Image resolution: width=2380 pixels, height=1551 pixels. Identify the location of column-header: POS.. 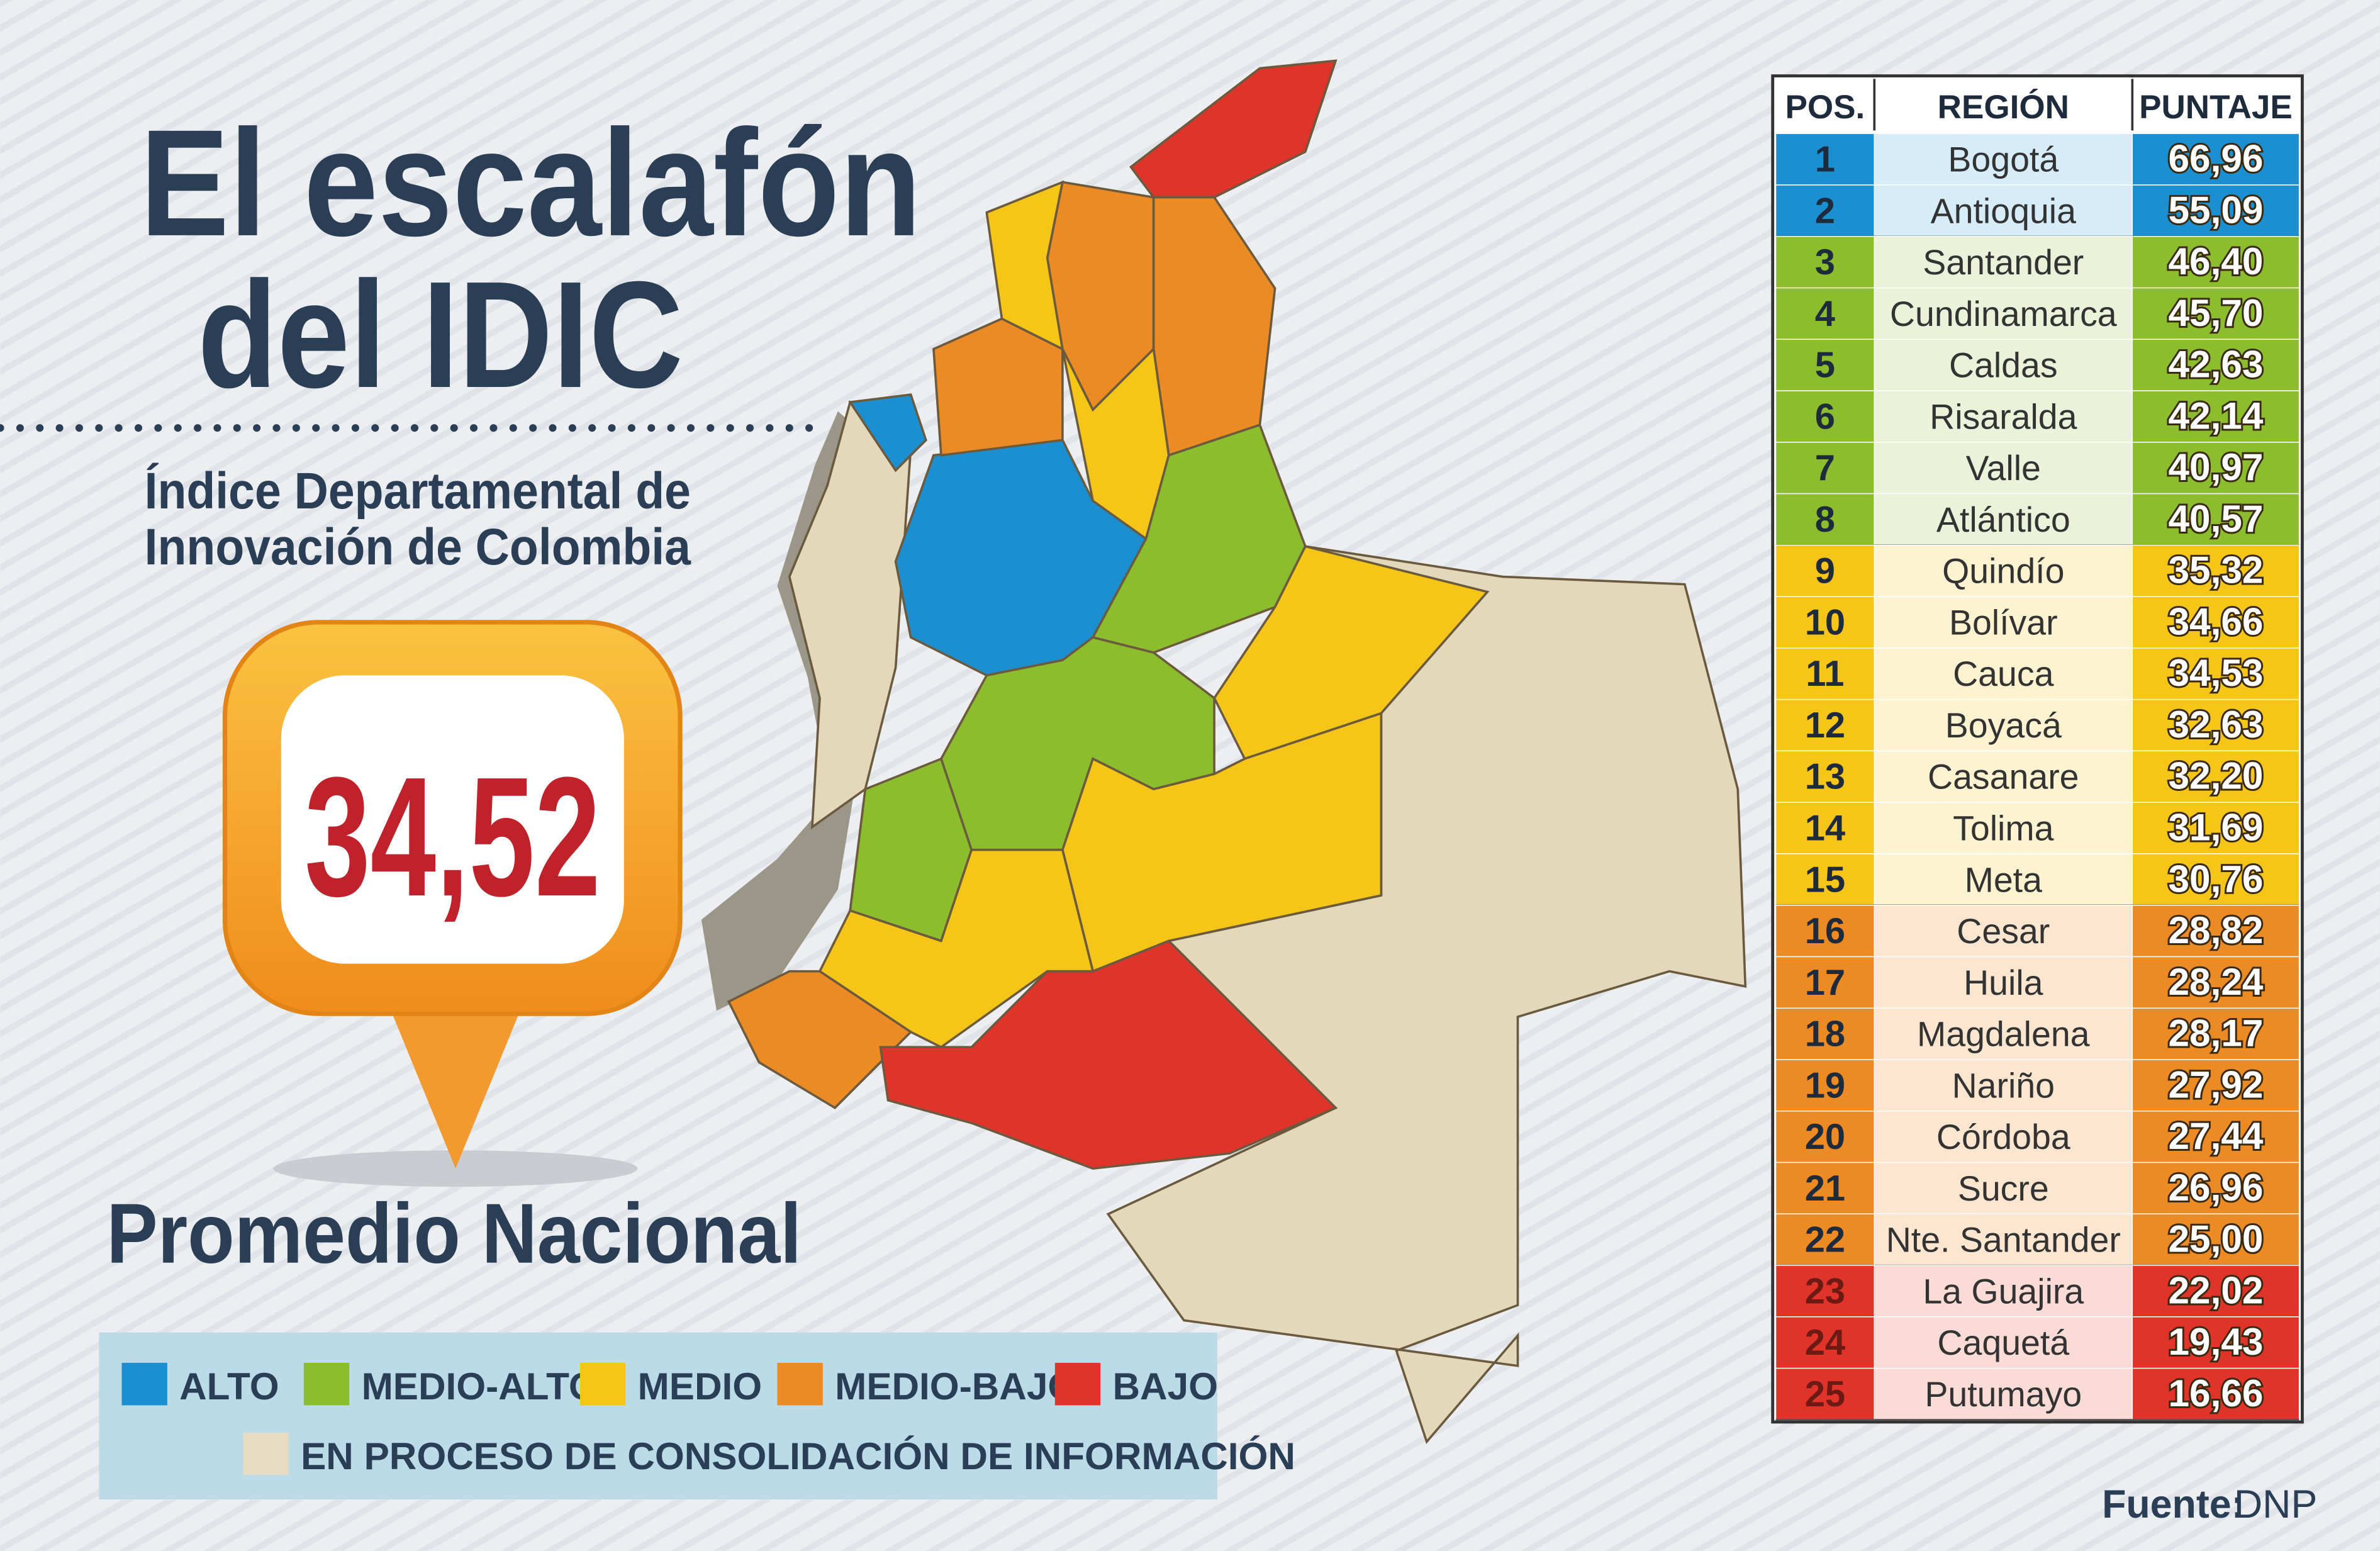
(1825, 107).